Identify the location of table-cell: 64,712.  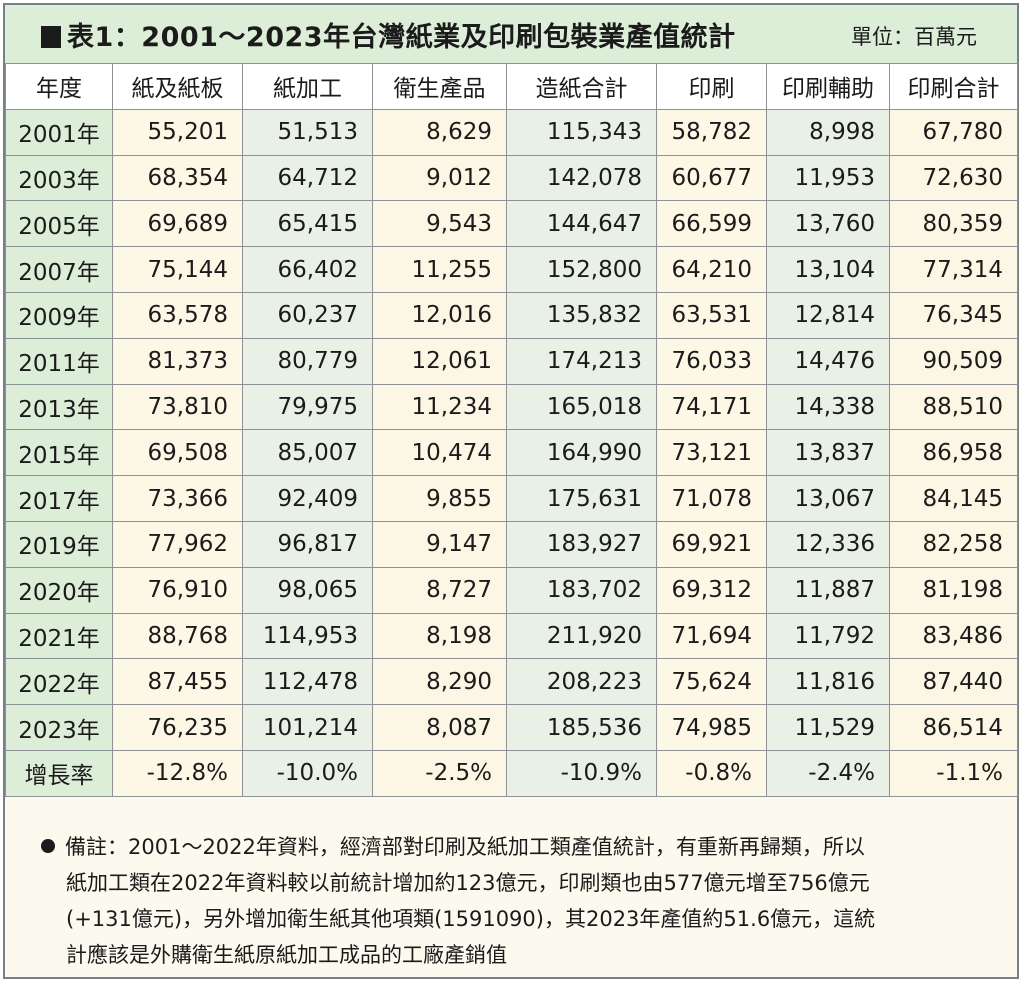
(307, 178).